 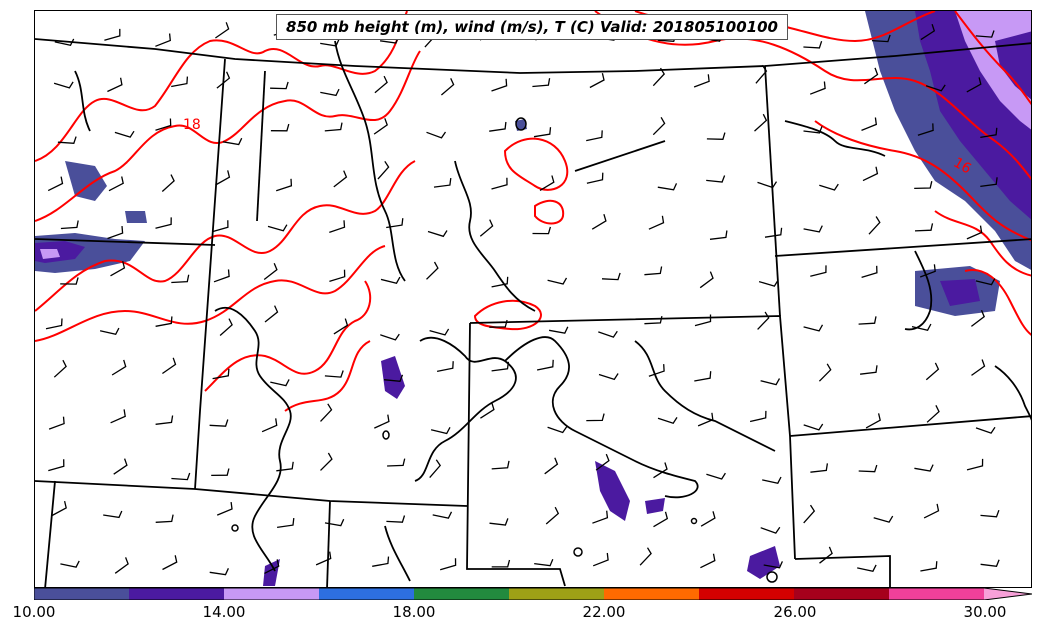 What do you see at coordinates (962, 166) in the screenshot?
I see `contour-label: 16` at bounding box center [962, 166].